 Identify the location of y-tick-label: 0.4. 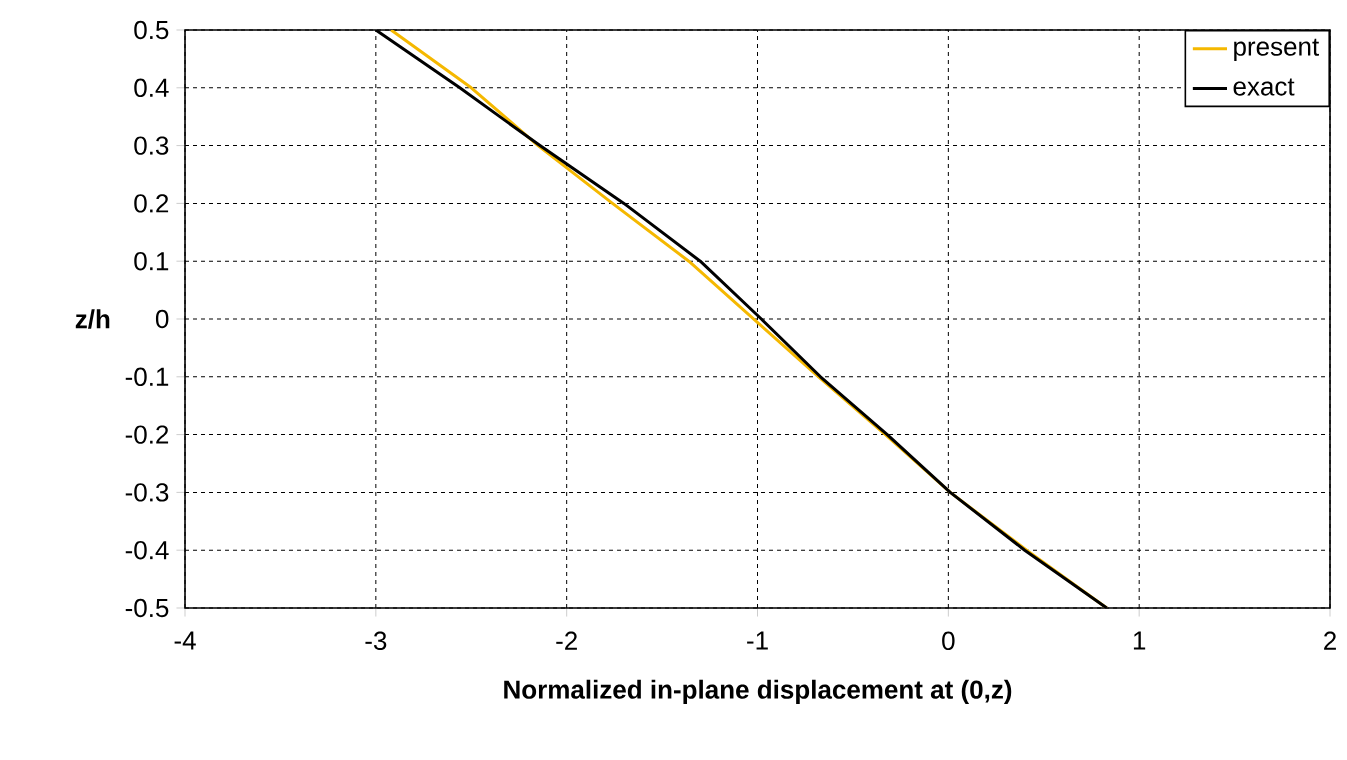
(151, 87).